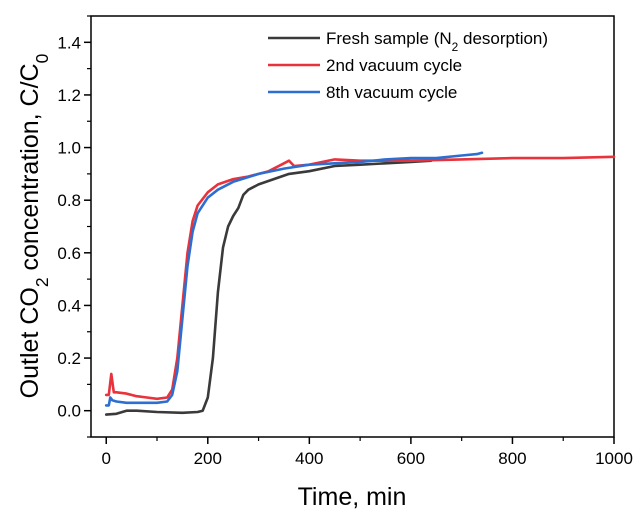  What do you see at coordinates (411, 458) in the screenshot?
I see `x-tick-label: 600` at bounding box center [411, 458].